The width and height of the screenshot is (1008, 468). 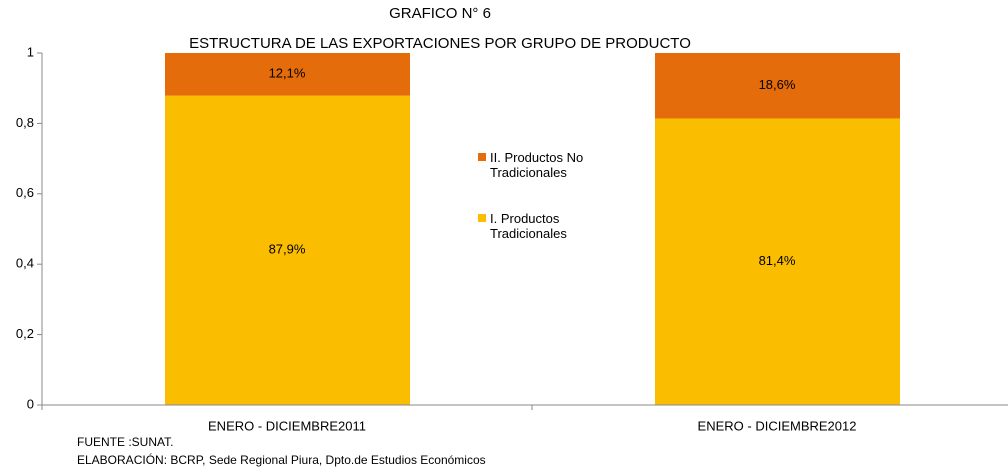 What do you see at coordinates (528, 226) in the screenshot?
I see `legend-label: I. Productos Tradicionales` at bounding box center [528, 226].